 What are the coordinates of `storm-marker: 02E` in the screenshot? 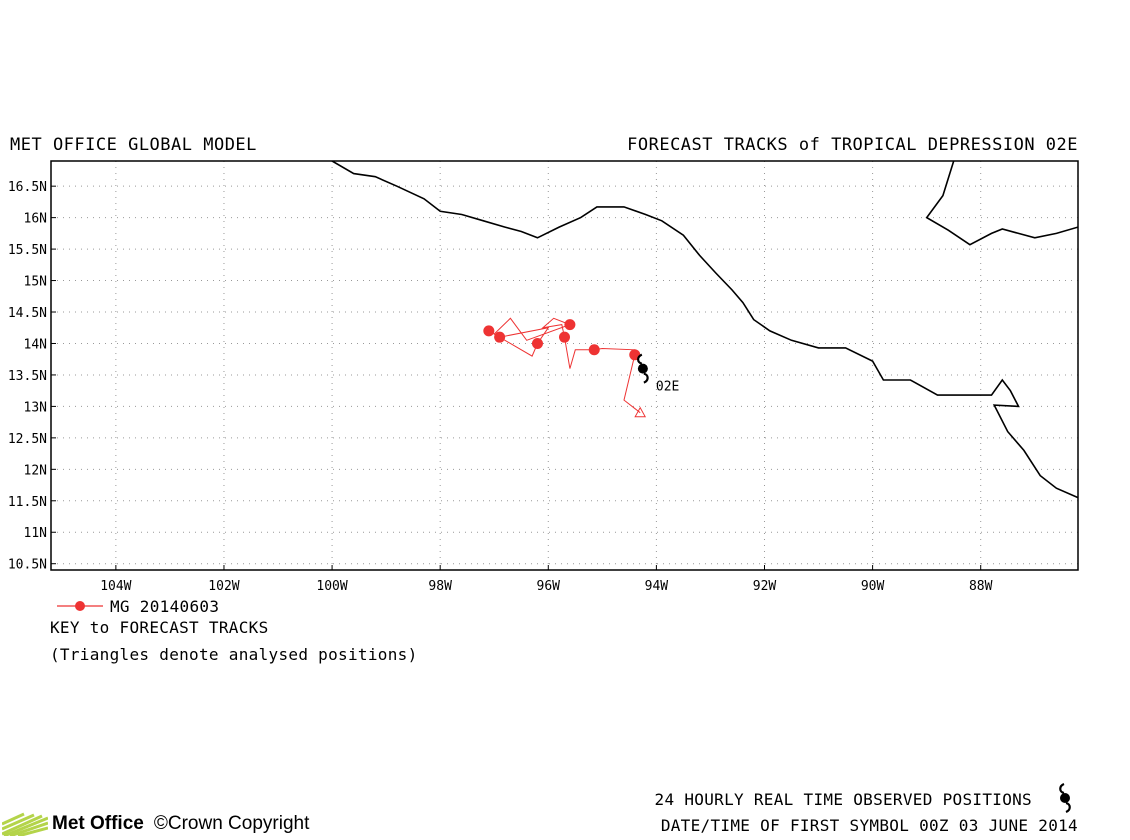 It's located at (658, 374).